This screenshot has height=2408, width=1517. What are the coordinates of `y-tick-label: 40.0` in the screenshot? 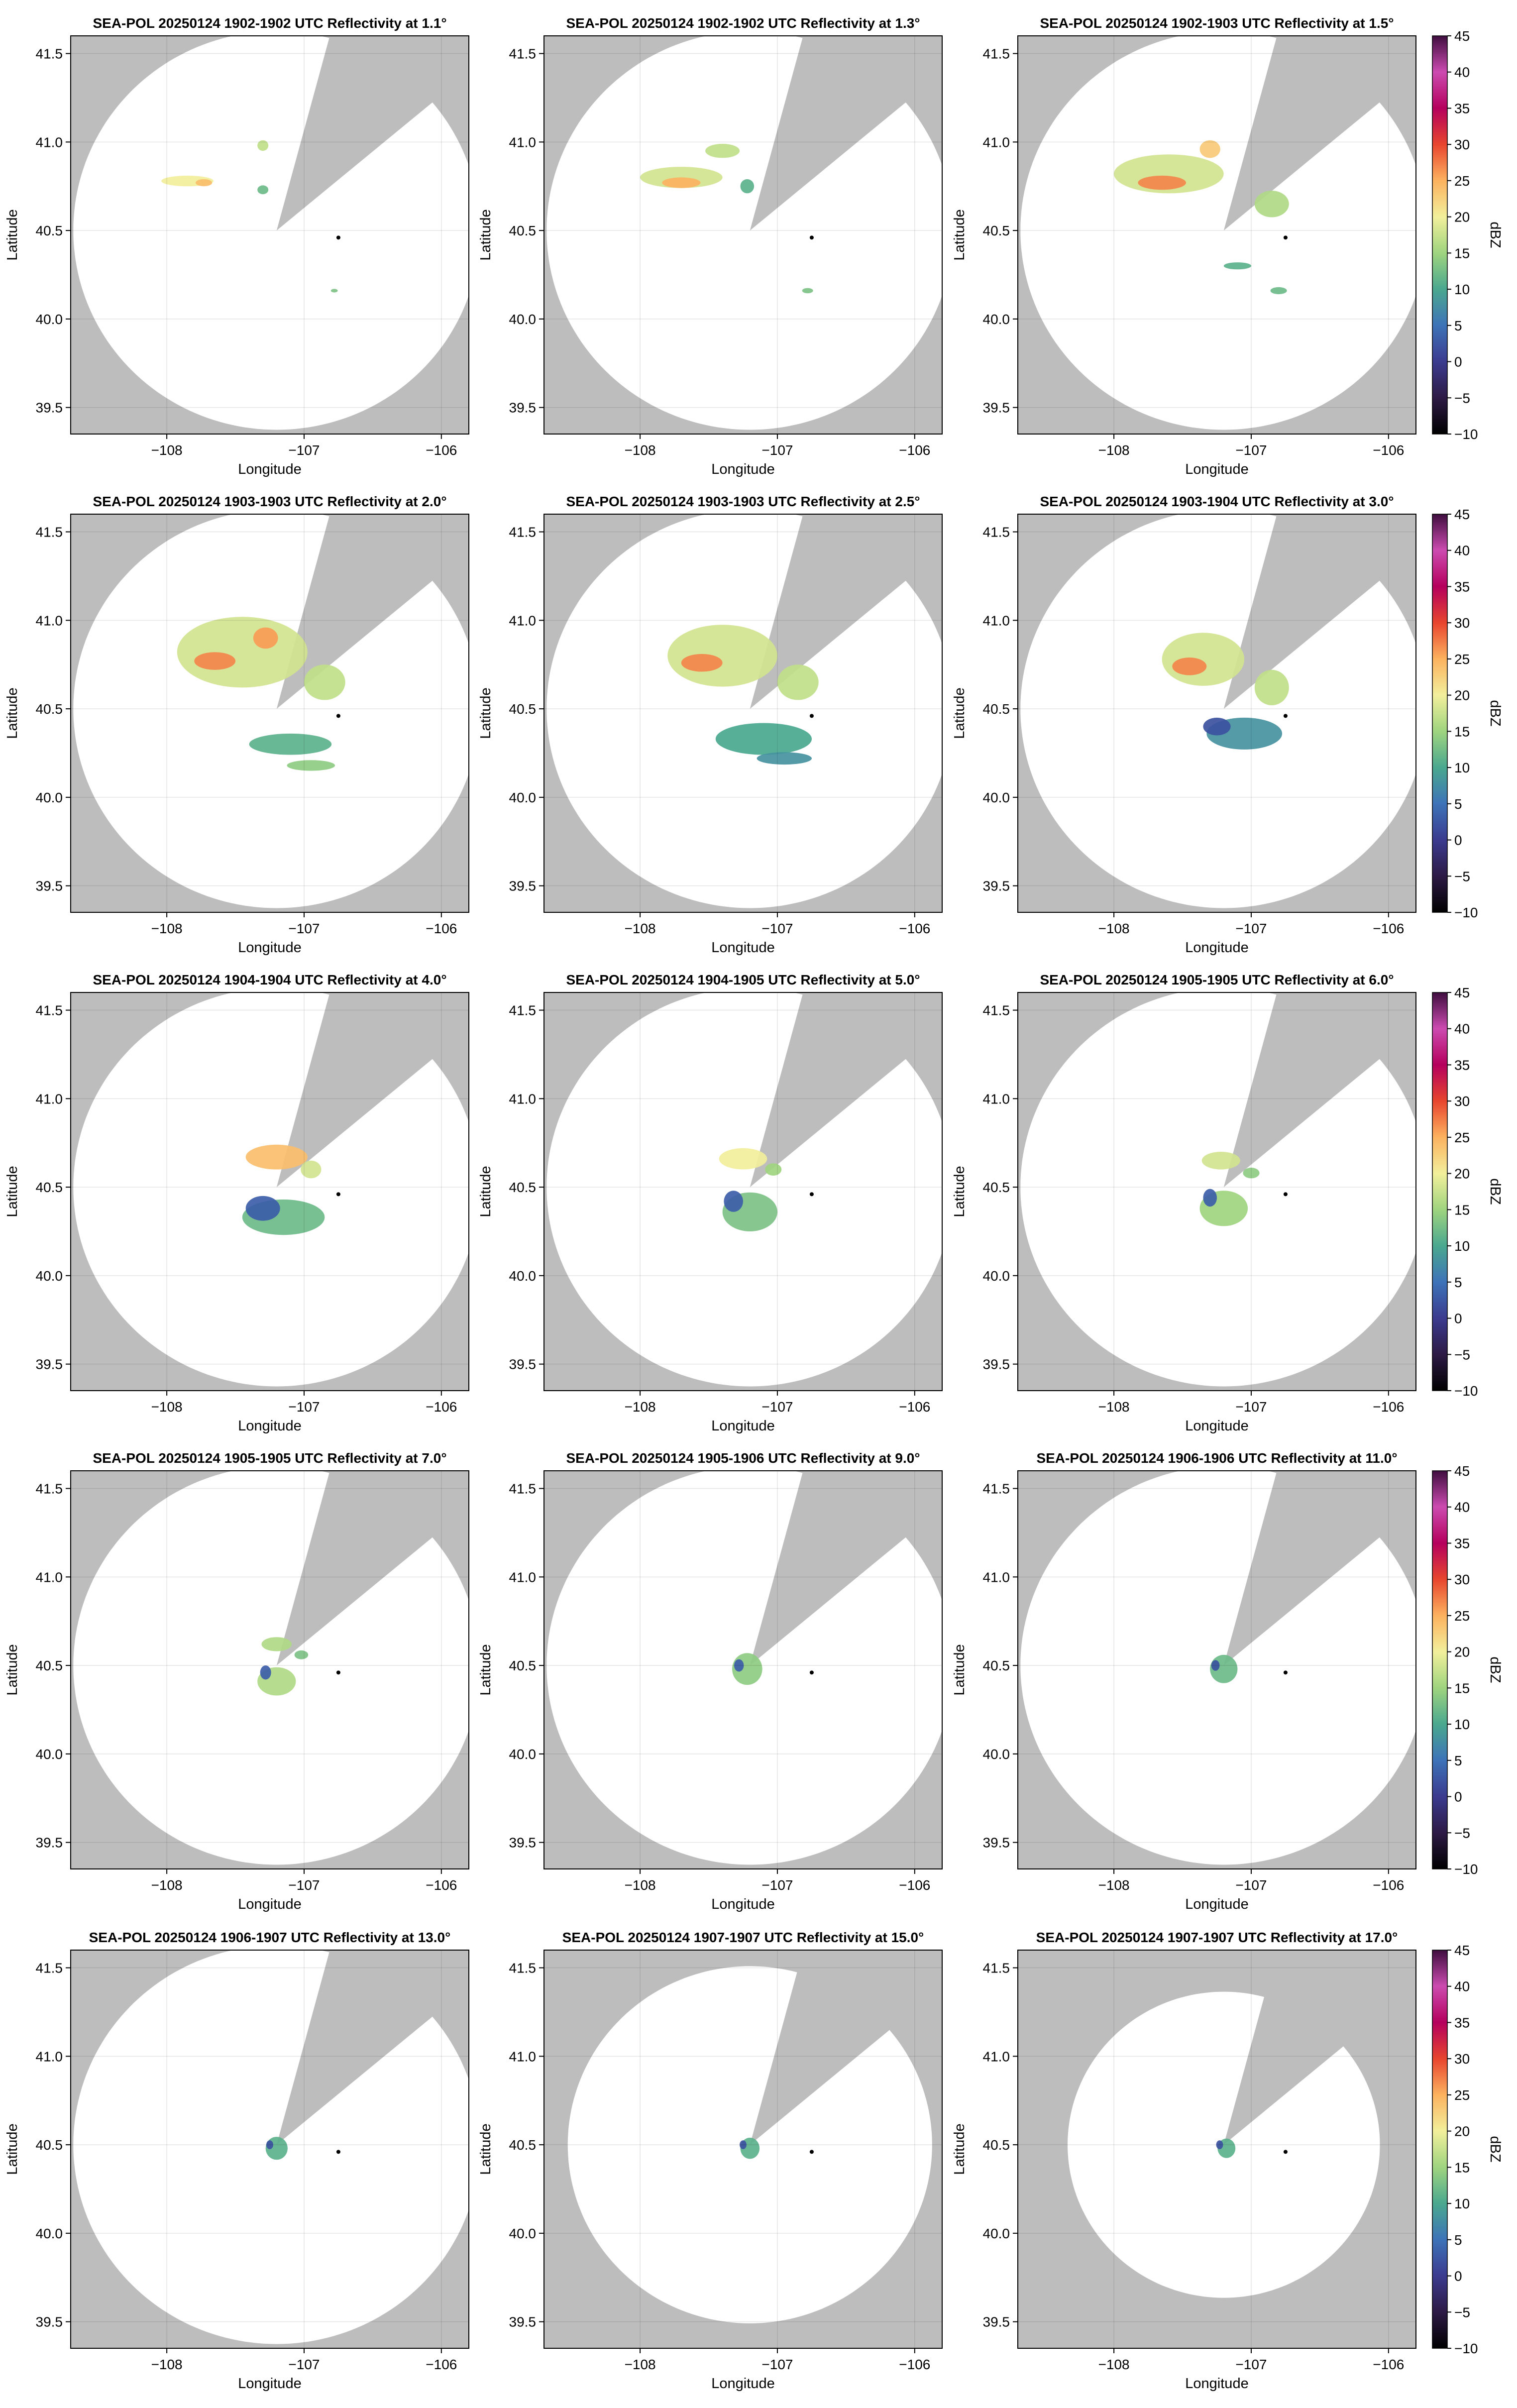 It's located at (523, 319).